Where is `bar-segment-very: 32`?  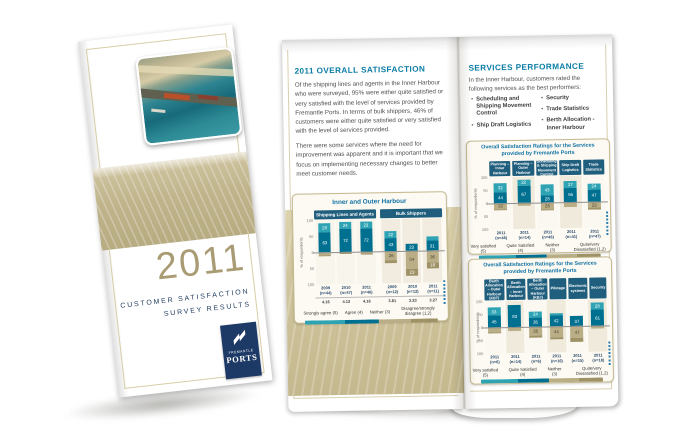
bar-segment-very: 32 is located at coordinates (500, 187).